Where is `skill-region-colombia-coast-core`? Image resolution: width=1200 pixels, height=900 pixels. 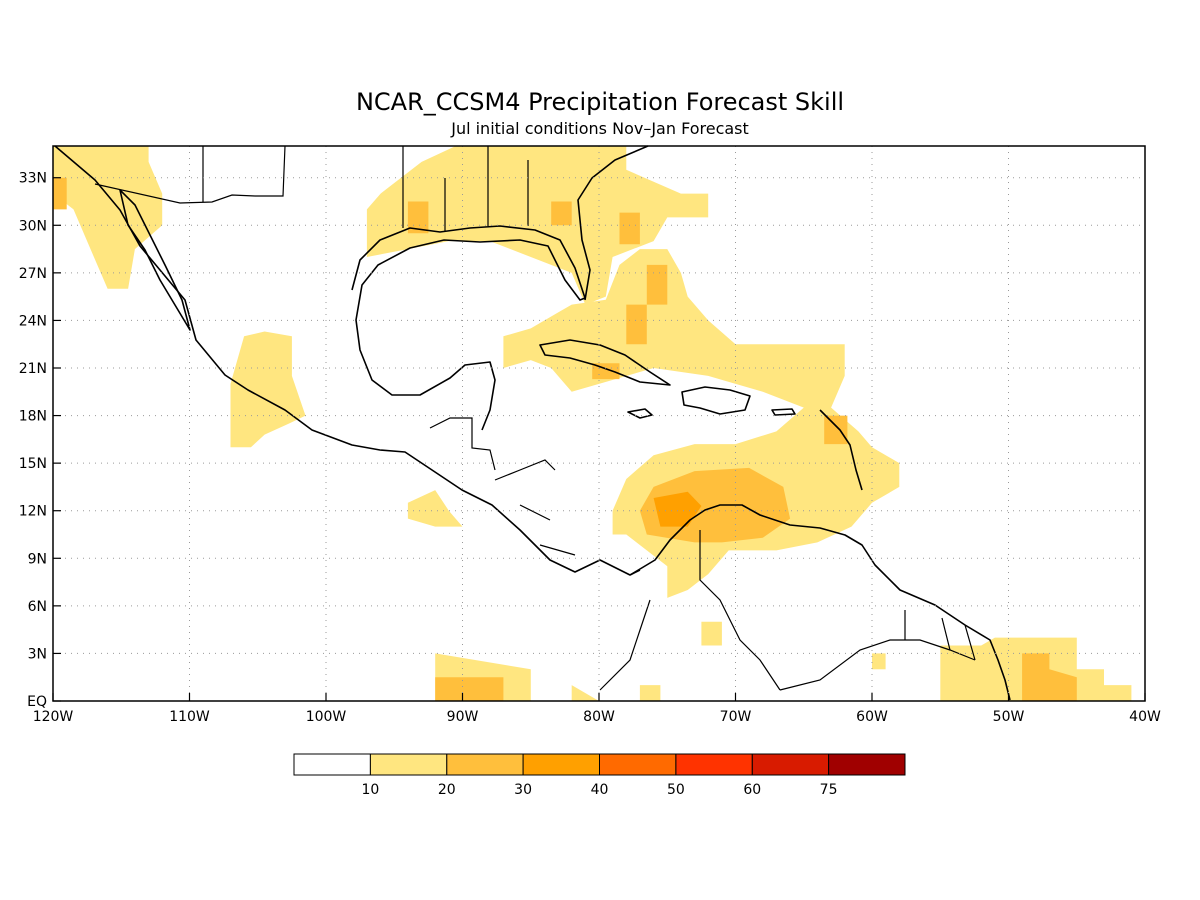
skill-region-colombia-coast-core is located at coordinates (677, 509).